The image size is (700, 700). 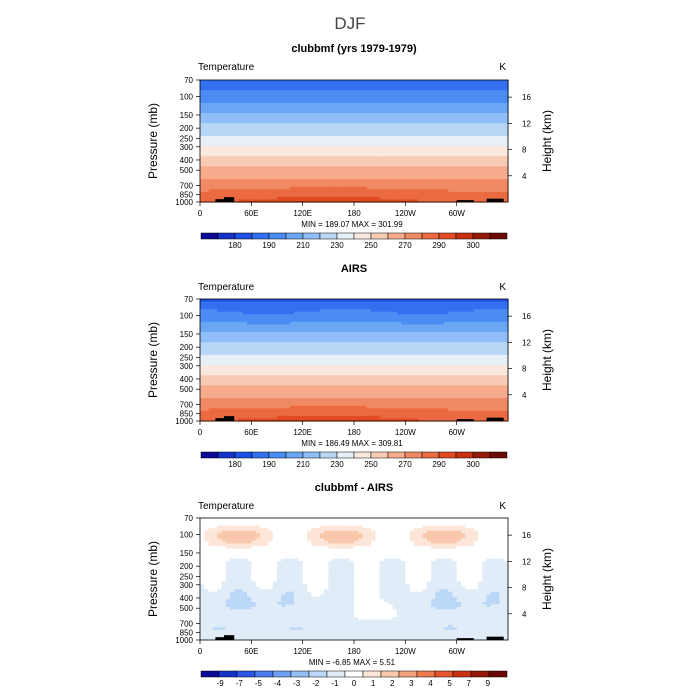 What do you see at coordinates (465, 201) in the screenshot?
I see `topography-block` at bounding box center [465, 201].